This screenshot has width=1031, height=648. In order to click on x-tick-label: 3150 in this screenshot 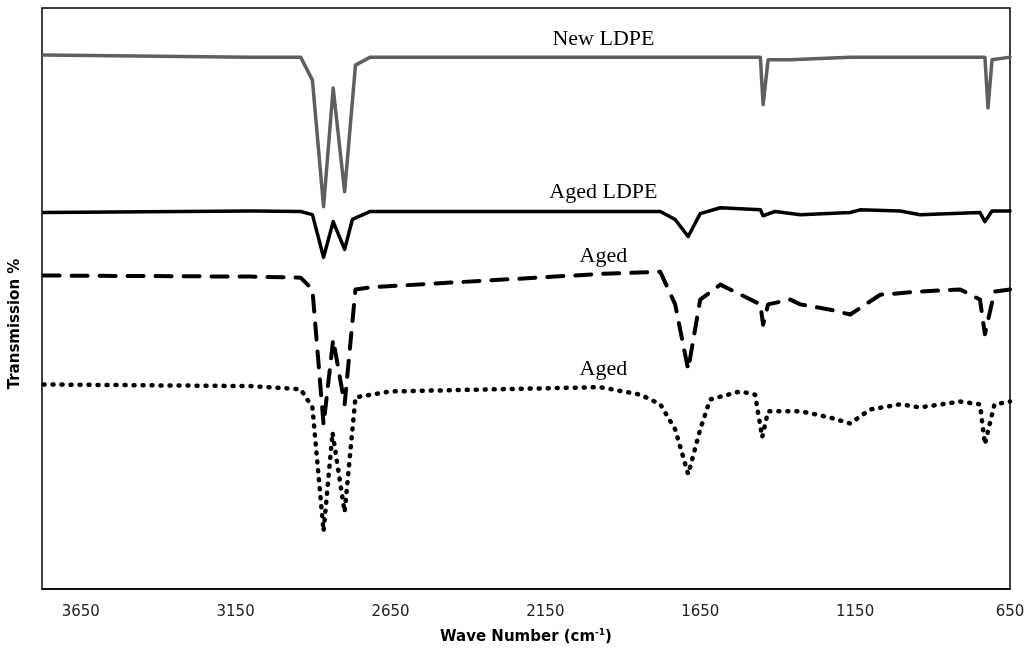, I will do `click(235, 610)`.